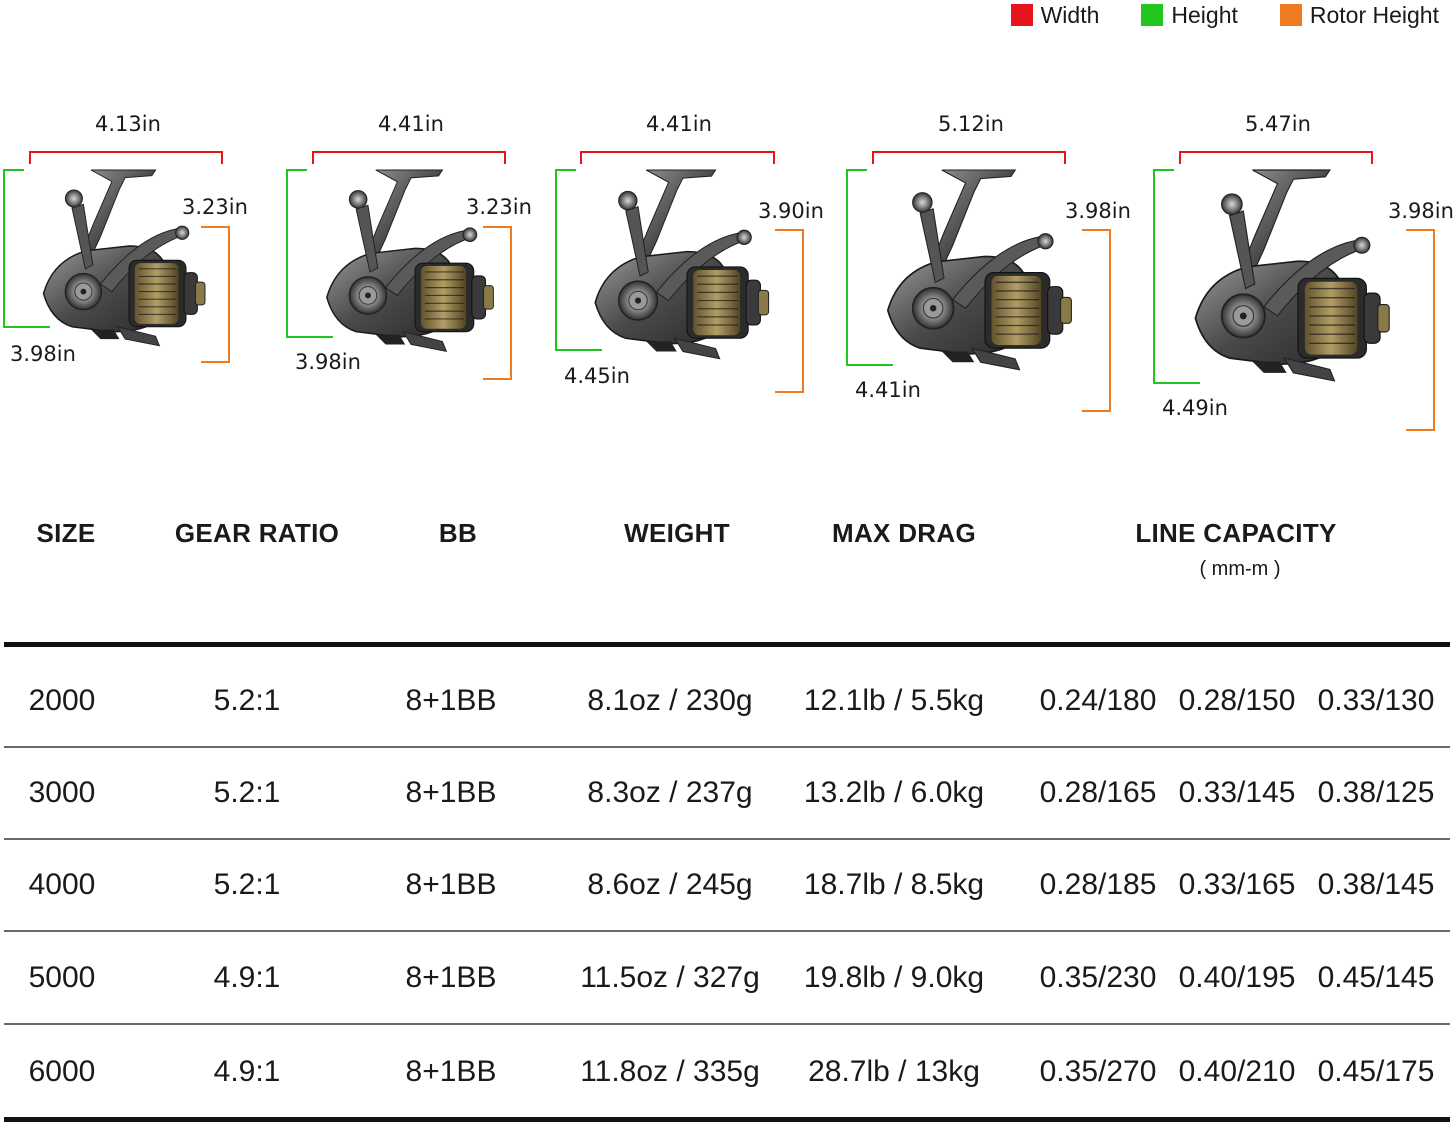 The height and width of the screenshot is (1125, 1453). What do you see at coordinates (62, 792) in the screenshot?
I see `cell-size: 3000` at bounding box center [62, 792].